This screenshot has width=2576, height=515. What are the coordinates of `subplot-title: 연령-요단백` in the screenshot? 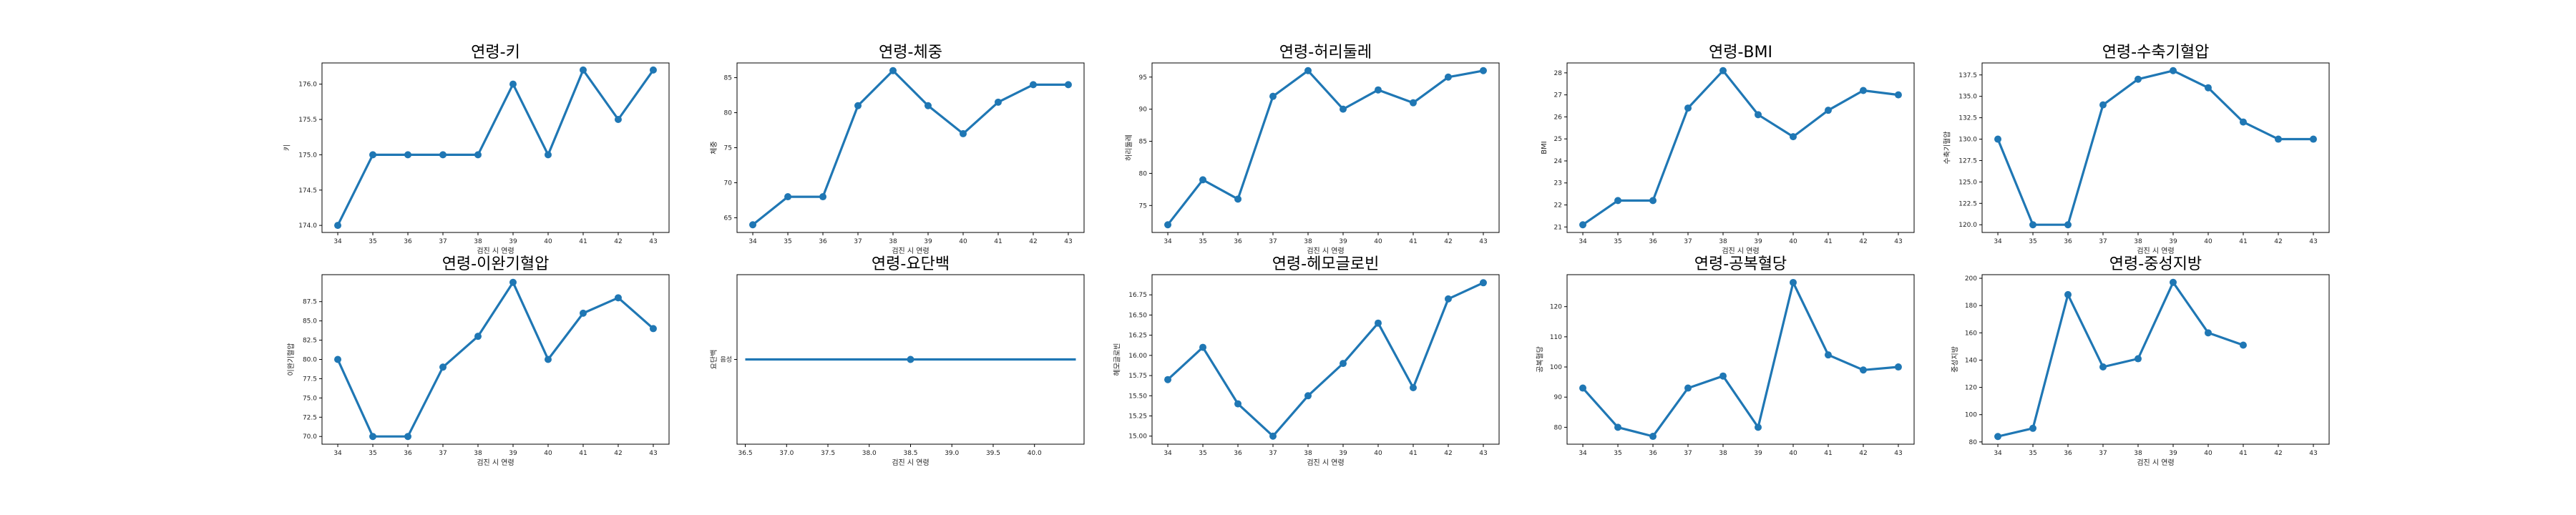 It's located at (911, 264).